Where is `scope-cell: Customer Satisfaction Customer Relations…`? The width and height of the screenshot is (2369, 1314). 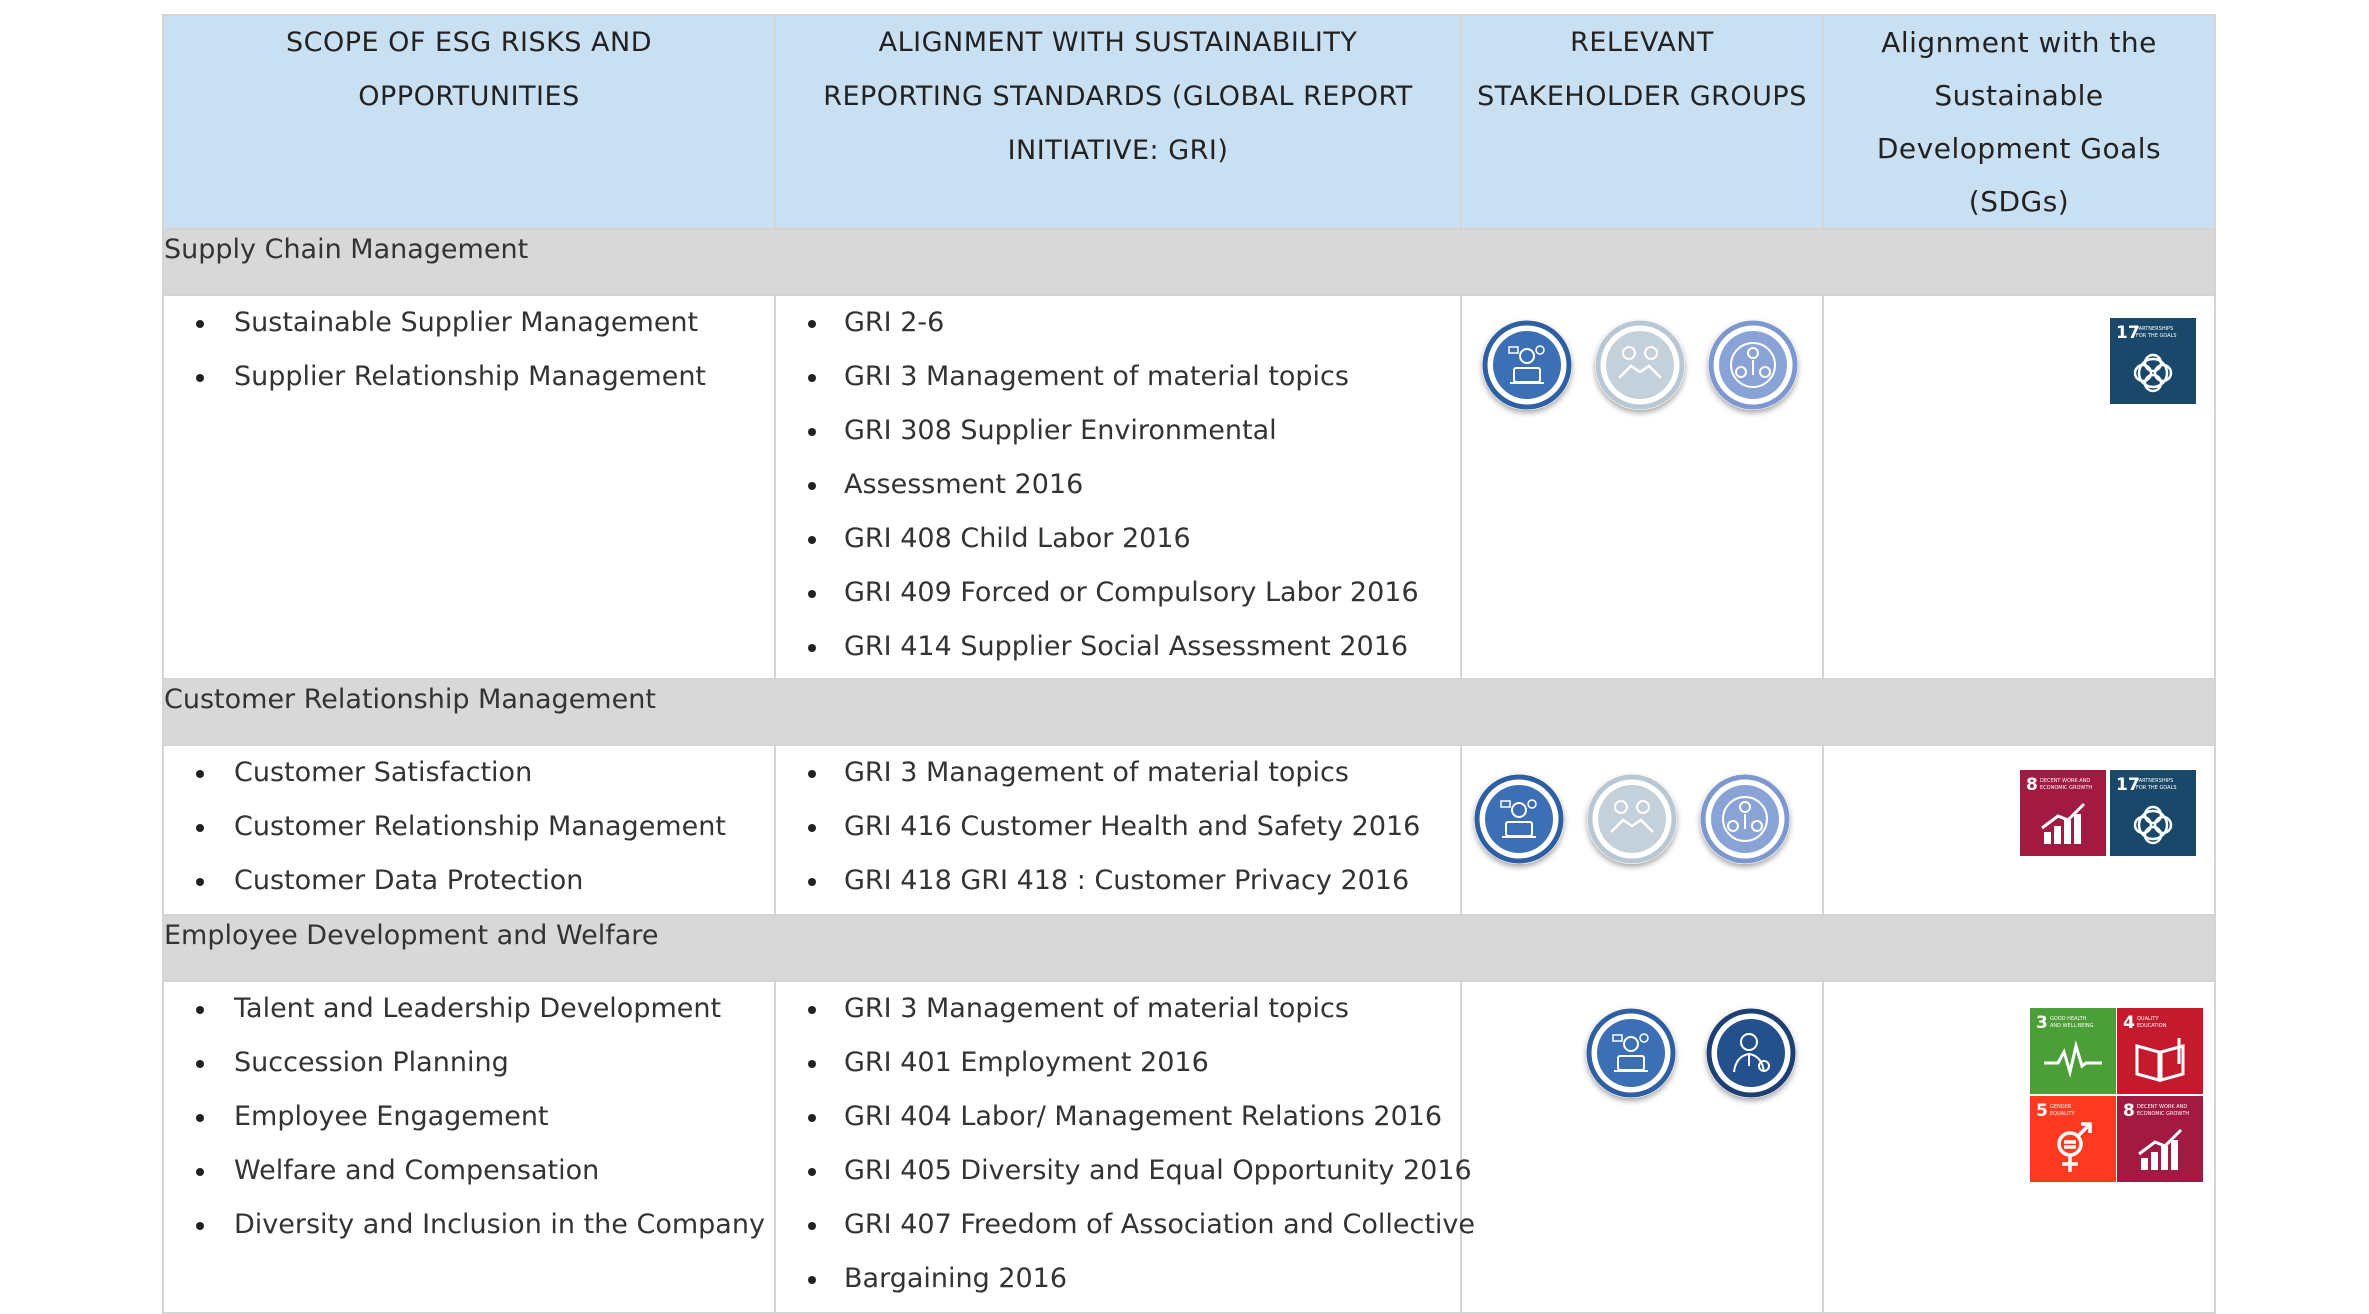
scope-cell: Customer Satisfaction Customer Relations… is located at coordinates (469, 830).